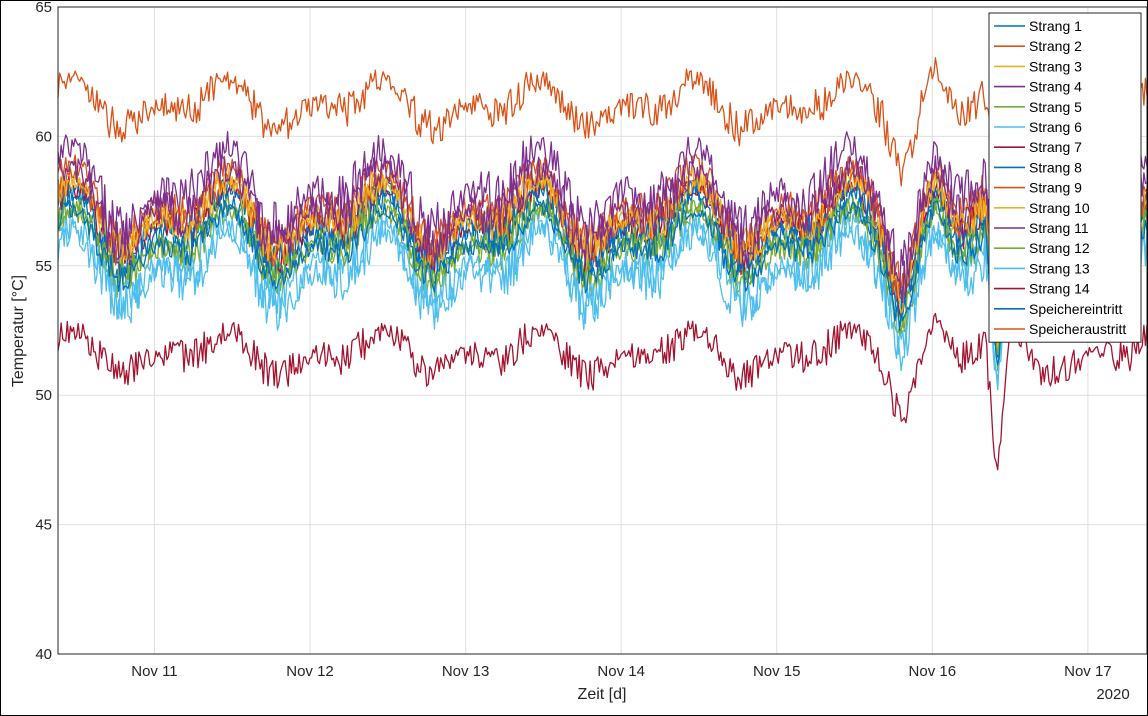 This screenshot has height=716, width=1148. I want to click on x-tick-label: Nov 15, so click(777, 671).